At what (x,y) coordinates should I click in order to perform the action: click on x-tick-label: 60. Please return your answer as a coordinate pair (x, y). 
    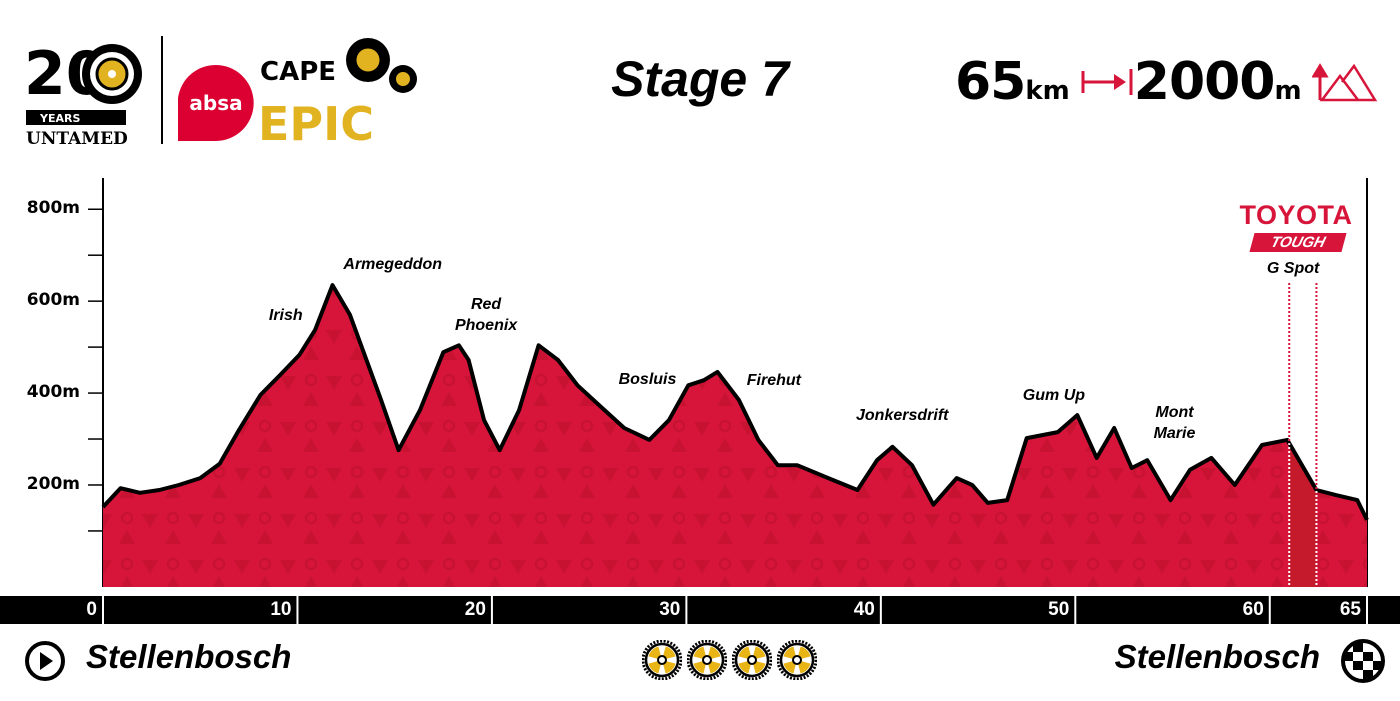
    Looking at the image, I should click on (1253, 609).